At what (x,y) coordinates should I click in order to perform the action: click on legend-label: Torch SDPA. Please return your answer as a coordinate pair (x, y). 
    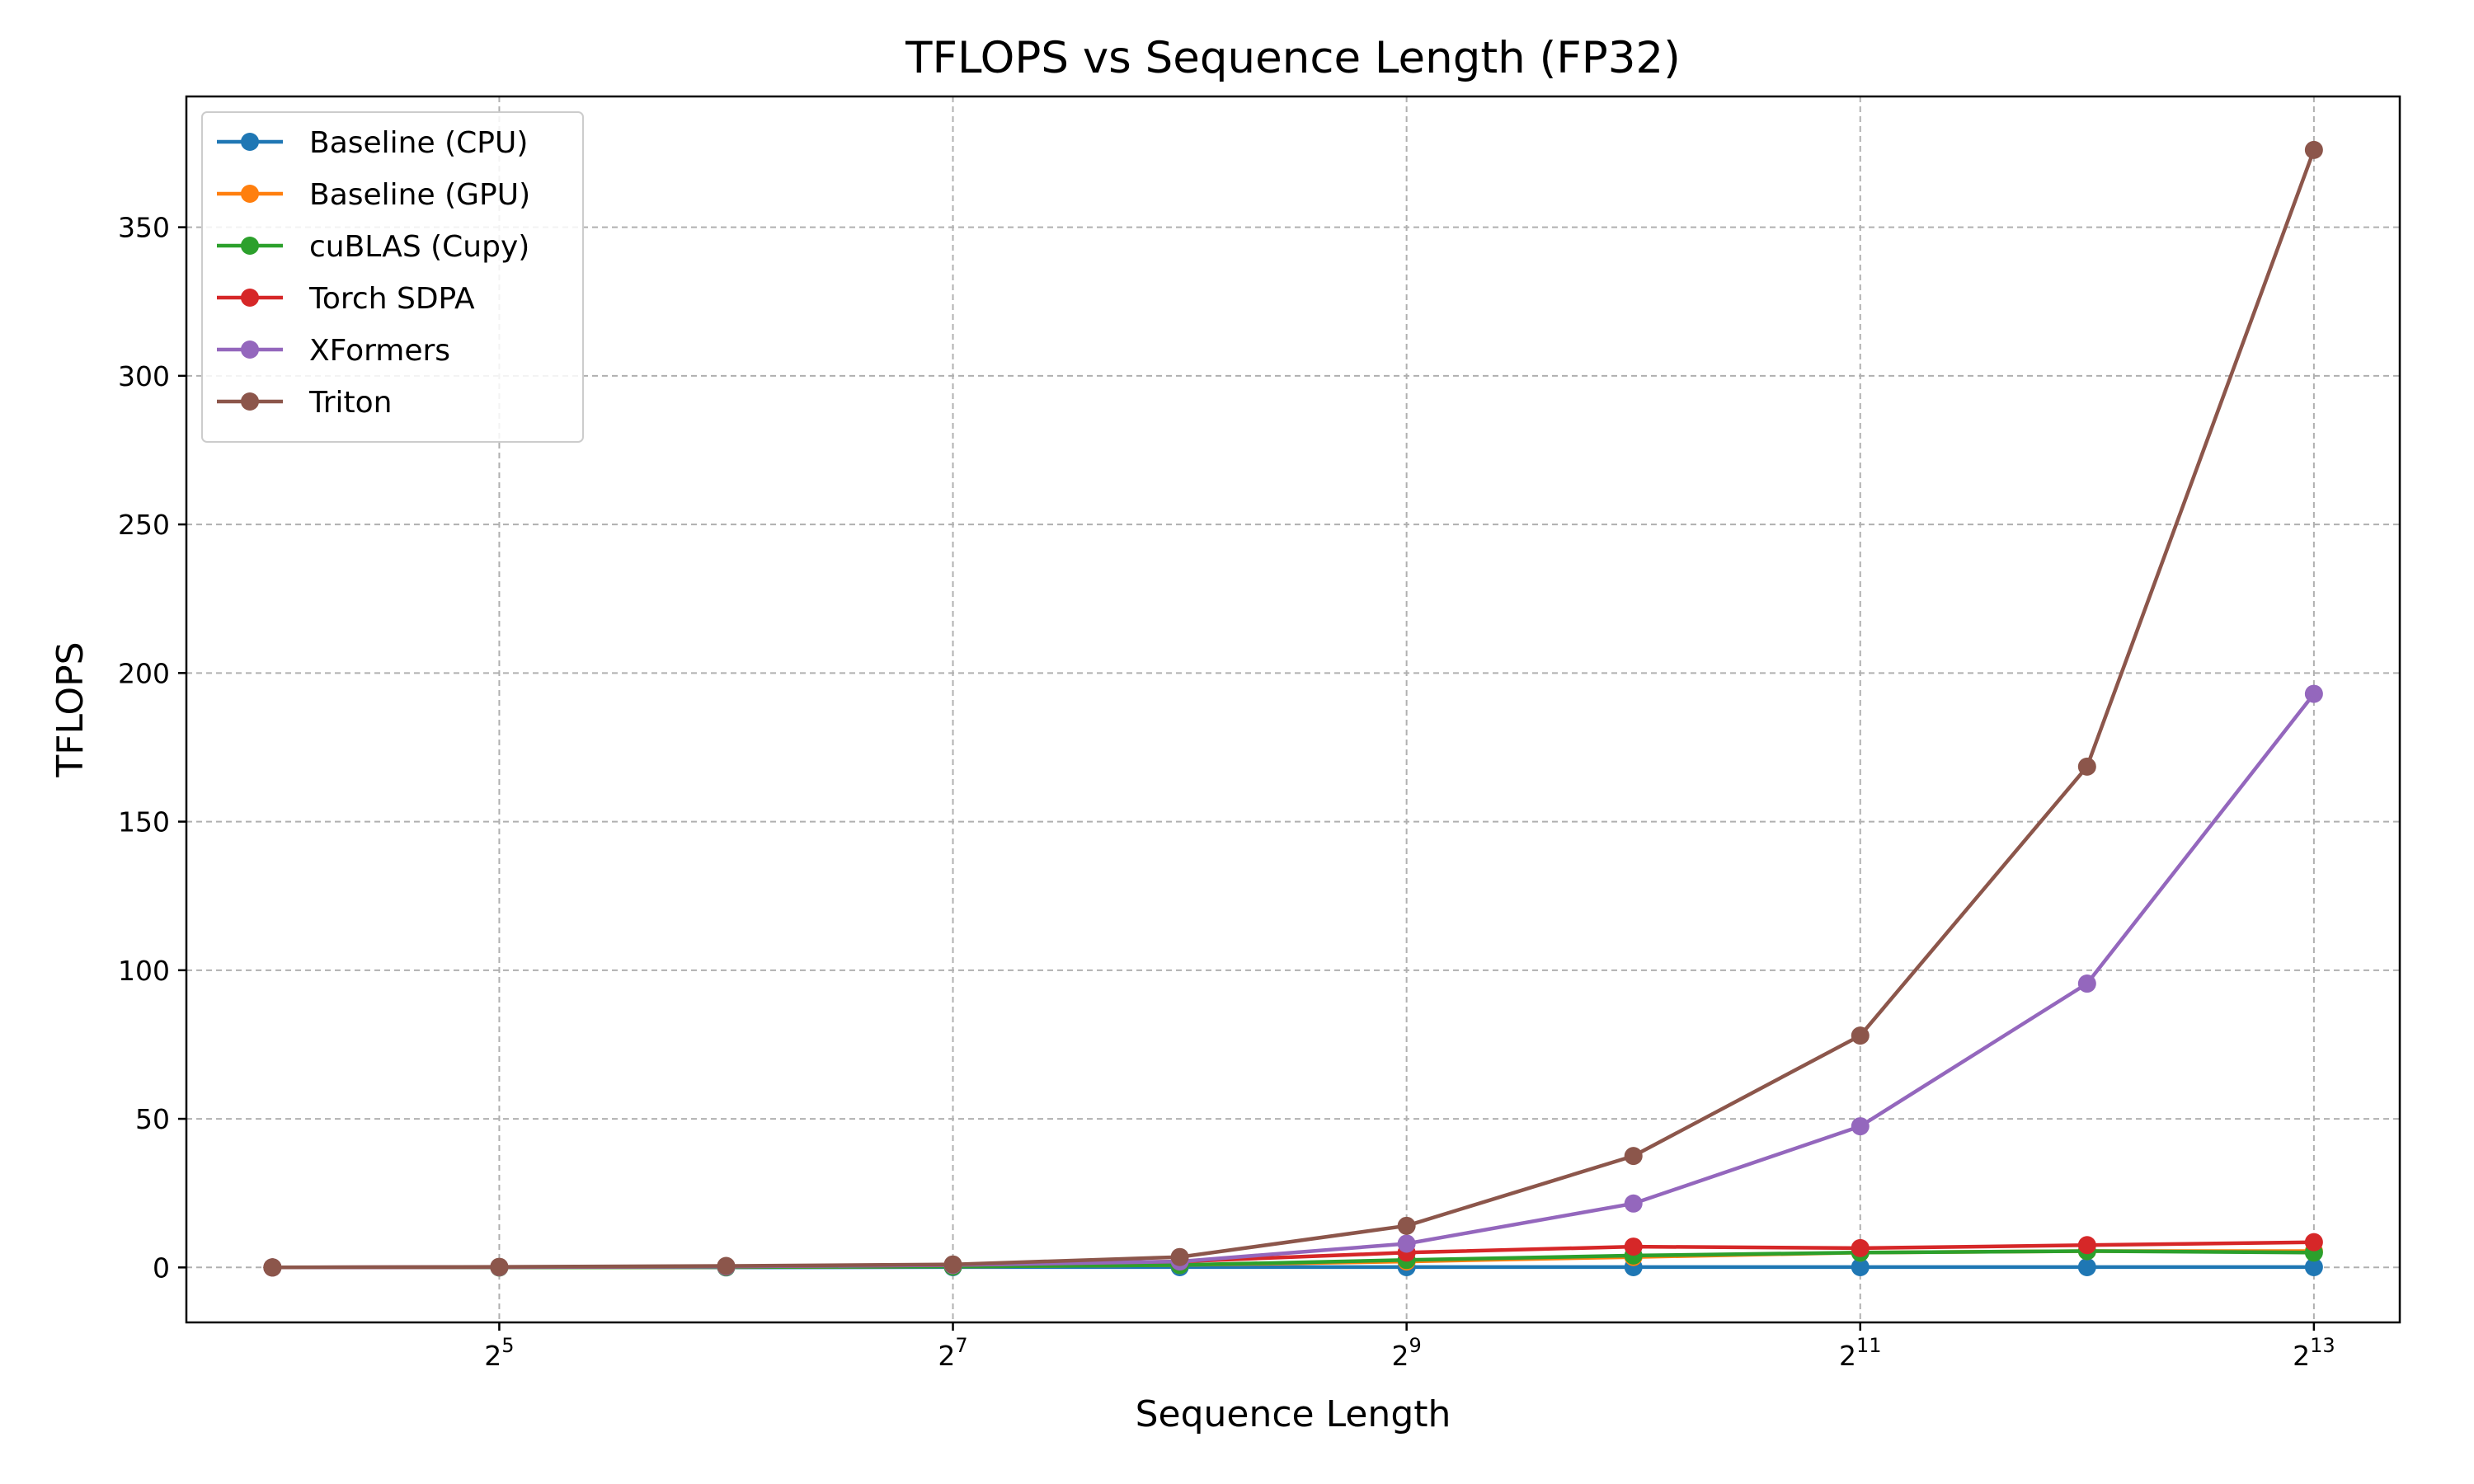
    Looking at the image, I should click on (391, 299).